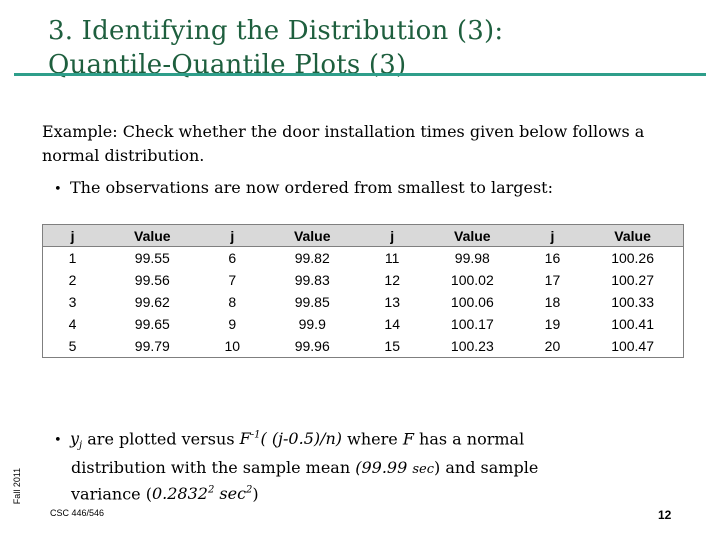  I want to click on footer-course: CSC 446/546, so click(77, 513).